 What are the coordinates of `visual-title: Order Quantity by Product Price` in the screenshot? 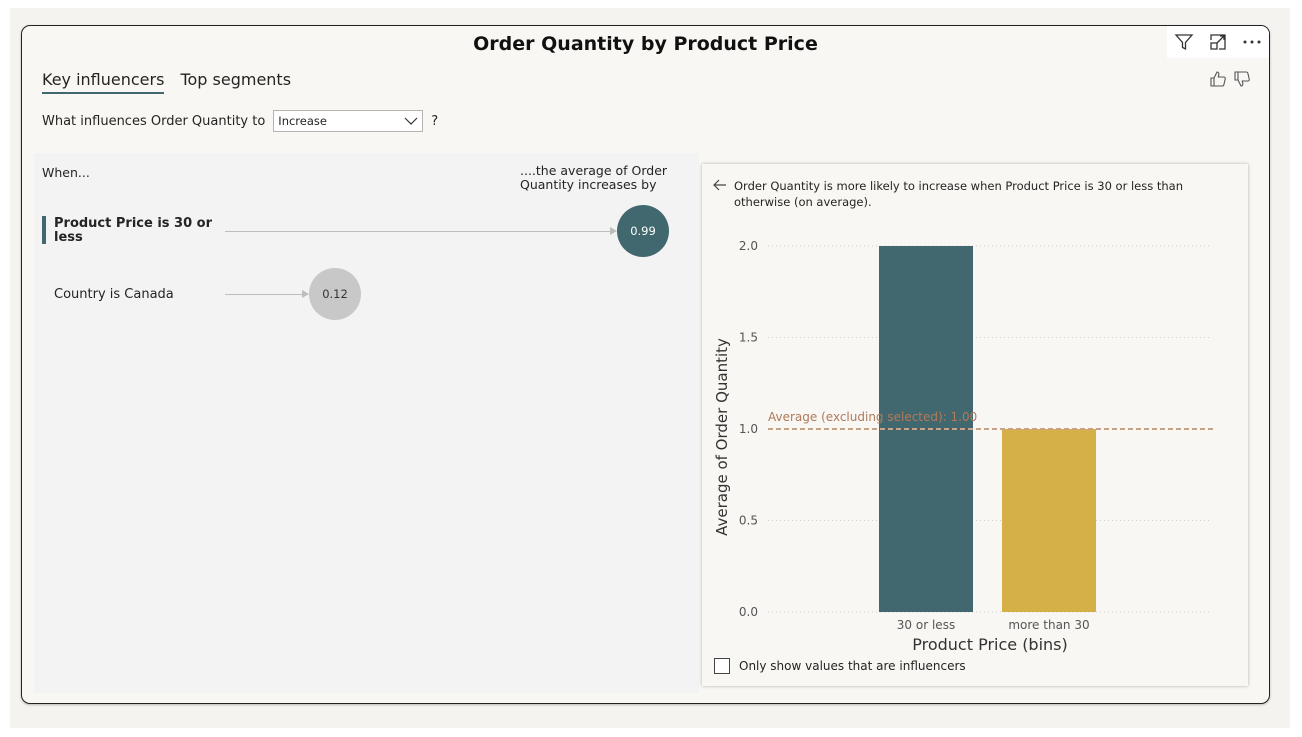 It's located at (645, 44).